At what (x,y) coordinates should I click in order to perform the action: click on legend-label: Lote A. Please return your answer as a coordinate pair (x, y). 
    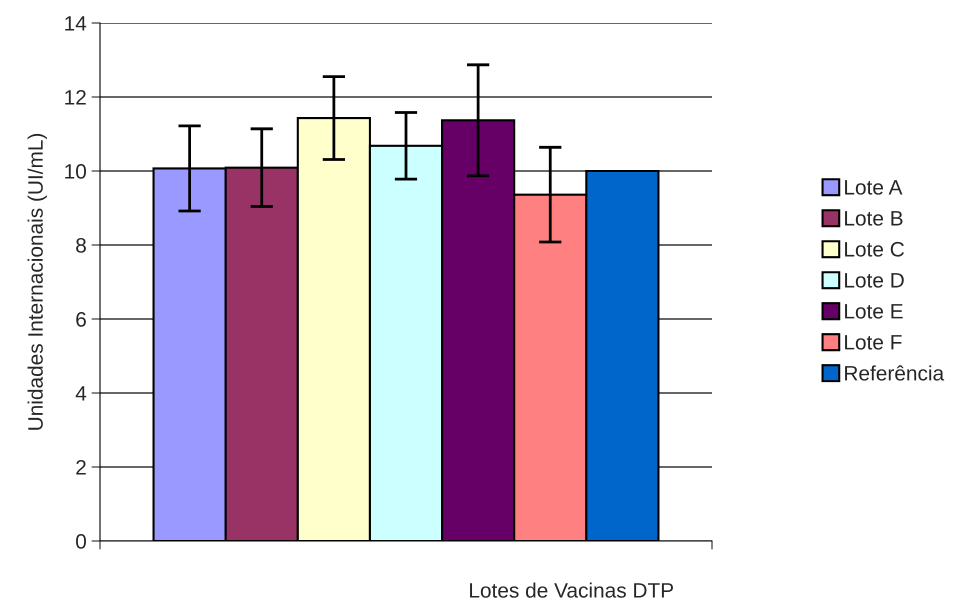
    Looking at the image, I should click on (873, 187).